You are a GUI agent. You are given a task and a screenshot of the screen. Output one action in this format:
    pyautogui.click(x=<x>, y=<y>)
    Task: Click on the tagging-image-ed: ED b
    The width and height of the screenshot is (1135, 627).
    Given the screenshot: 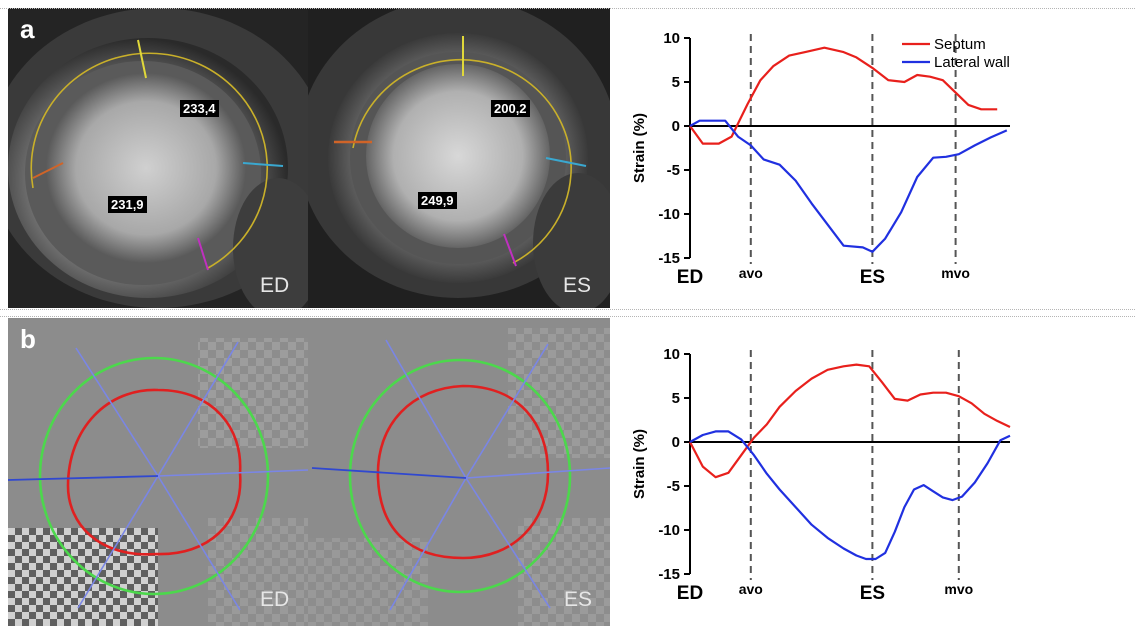 What is the action you would take?
    pyautogui.click(x=158, y=472)
    